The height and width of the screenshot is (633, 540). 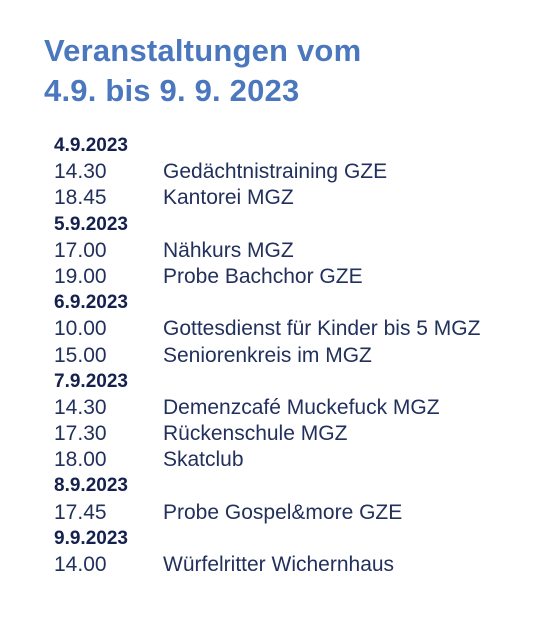 What do you see at coordinates (228, 198) in the screenshot?
I see `event-title: Kantorei MGZ` at bounding box center [228, 198].